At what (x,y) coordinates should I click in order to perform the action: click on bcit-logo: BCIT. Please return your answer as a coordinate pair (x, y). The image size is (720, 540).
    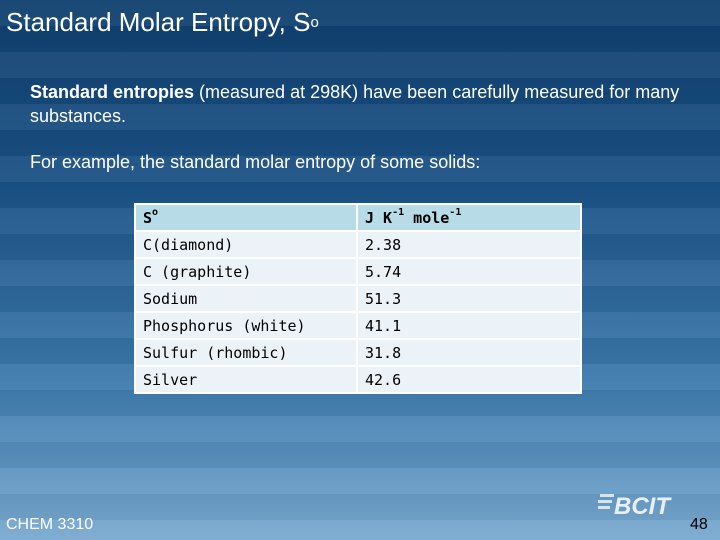
    Looking at the image, I should click on (635, 506).